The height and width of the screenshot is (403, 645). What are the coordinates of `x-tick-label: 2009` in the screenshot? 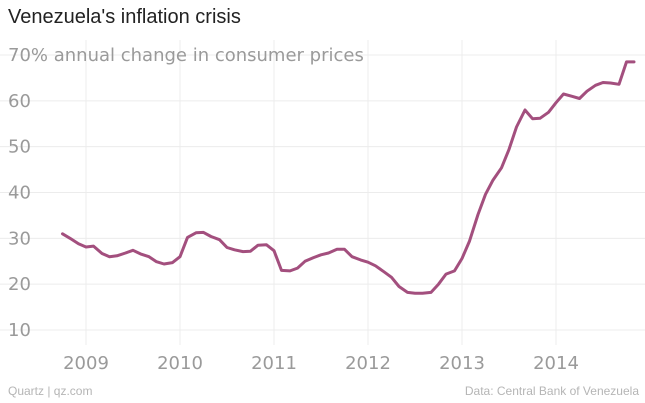 It's located at (86, 363).